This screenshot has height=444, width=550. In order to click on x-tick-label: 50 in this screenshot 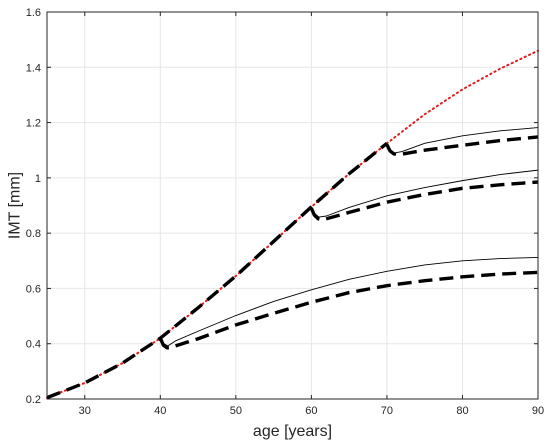, I will do `click(236, 411)`.